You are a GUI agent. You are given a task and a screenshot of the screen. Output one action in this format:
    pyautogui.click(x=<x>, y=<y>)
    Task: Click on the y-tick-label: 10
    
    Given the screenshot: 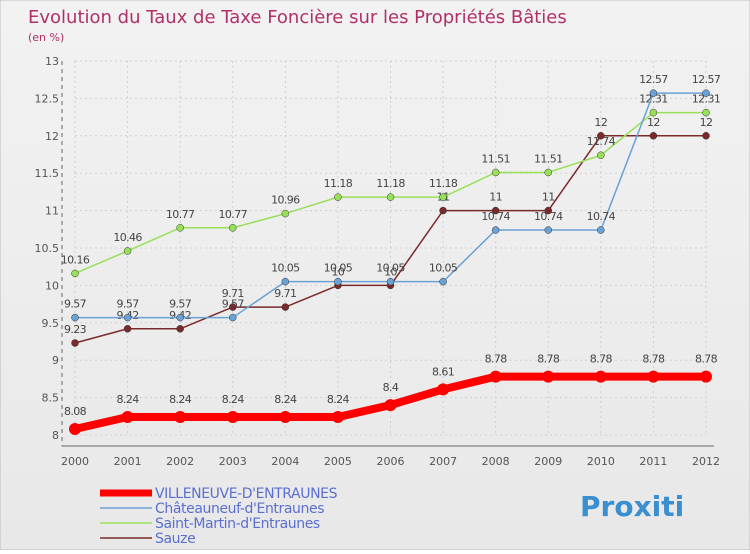 What is the action you would take?
    pyautogui.click(x=52, y=285)
    